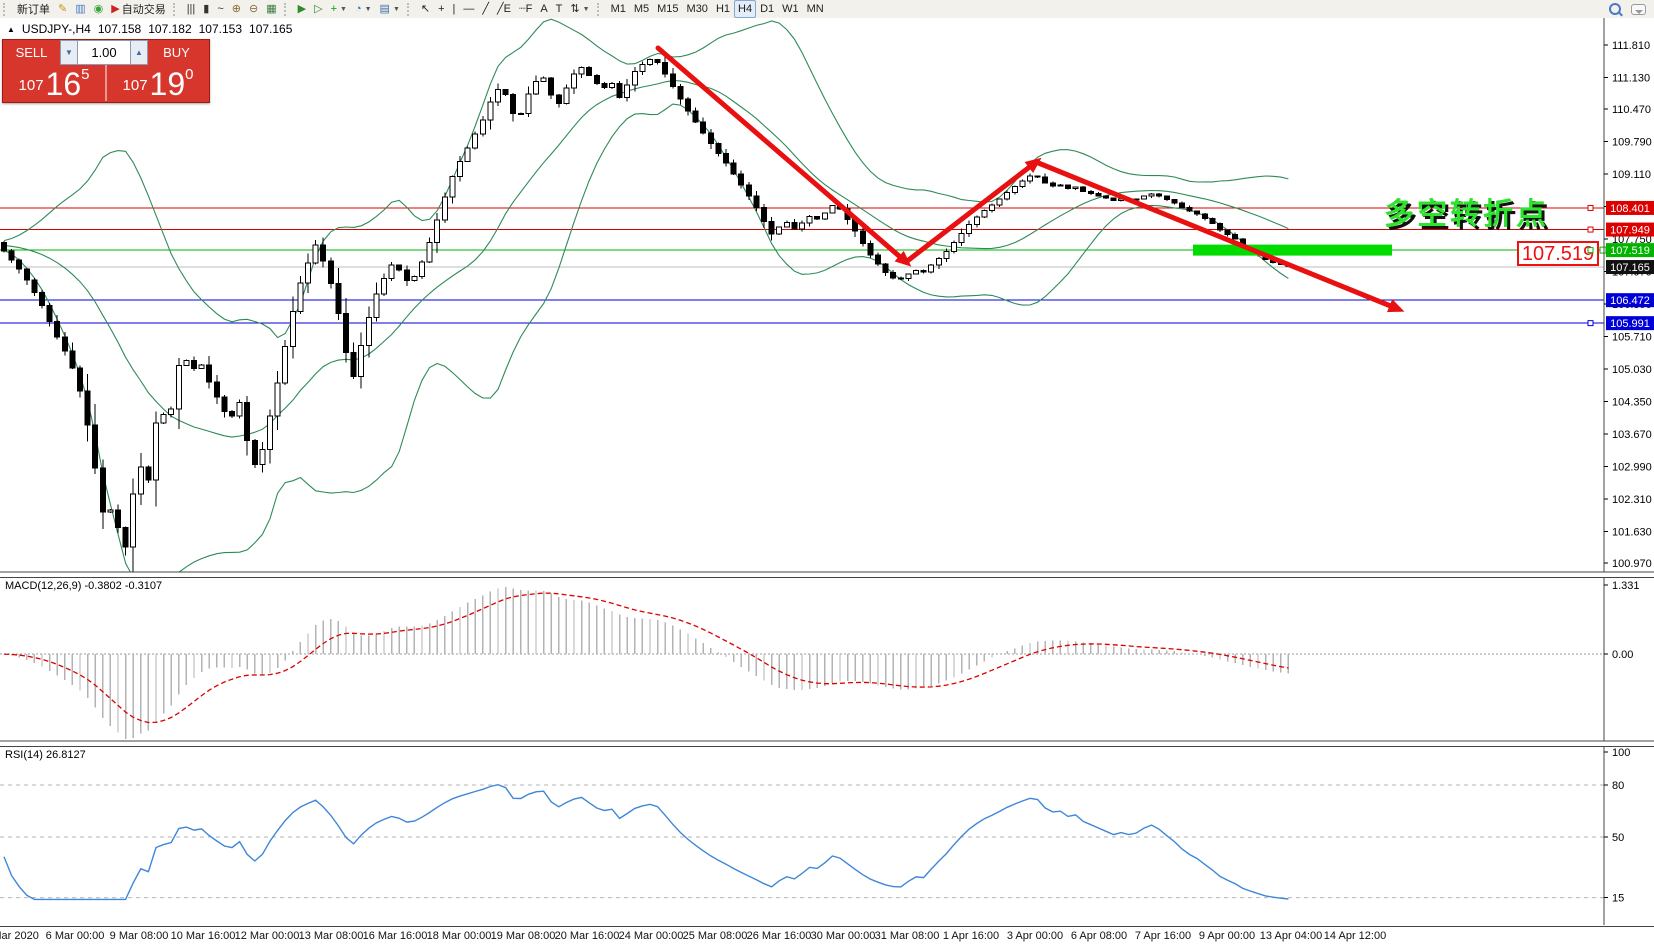 This screenshot has width=1654, height=946. I want to click on sell-price: 107 16 5, so click(54, 83).